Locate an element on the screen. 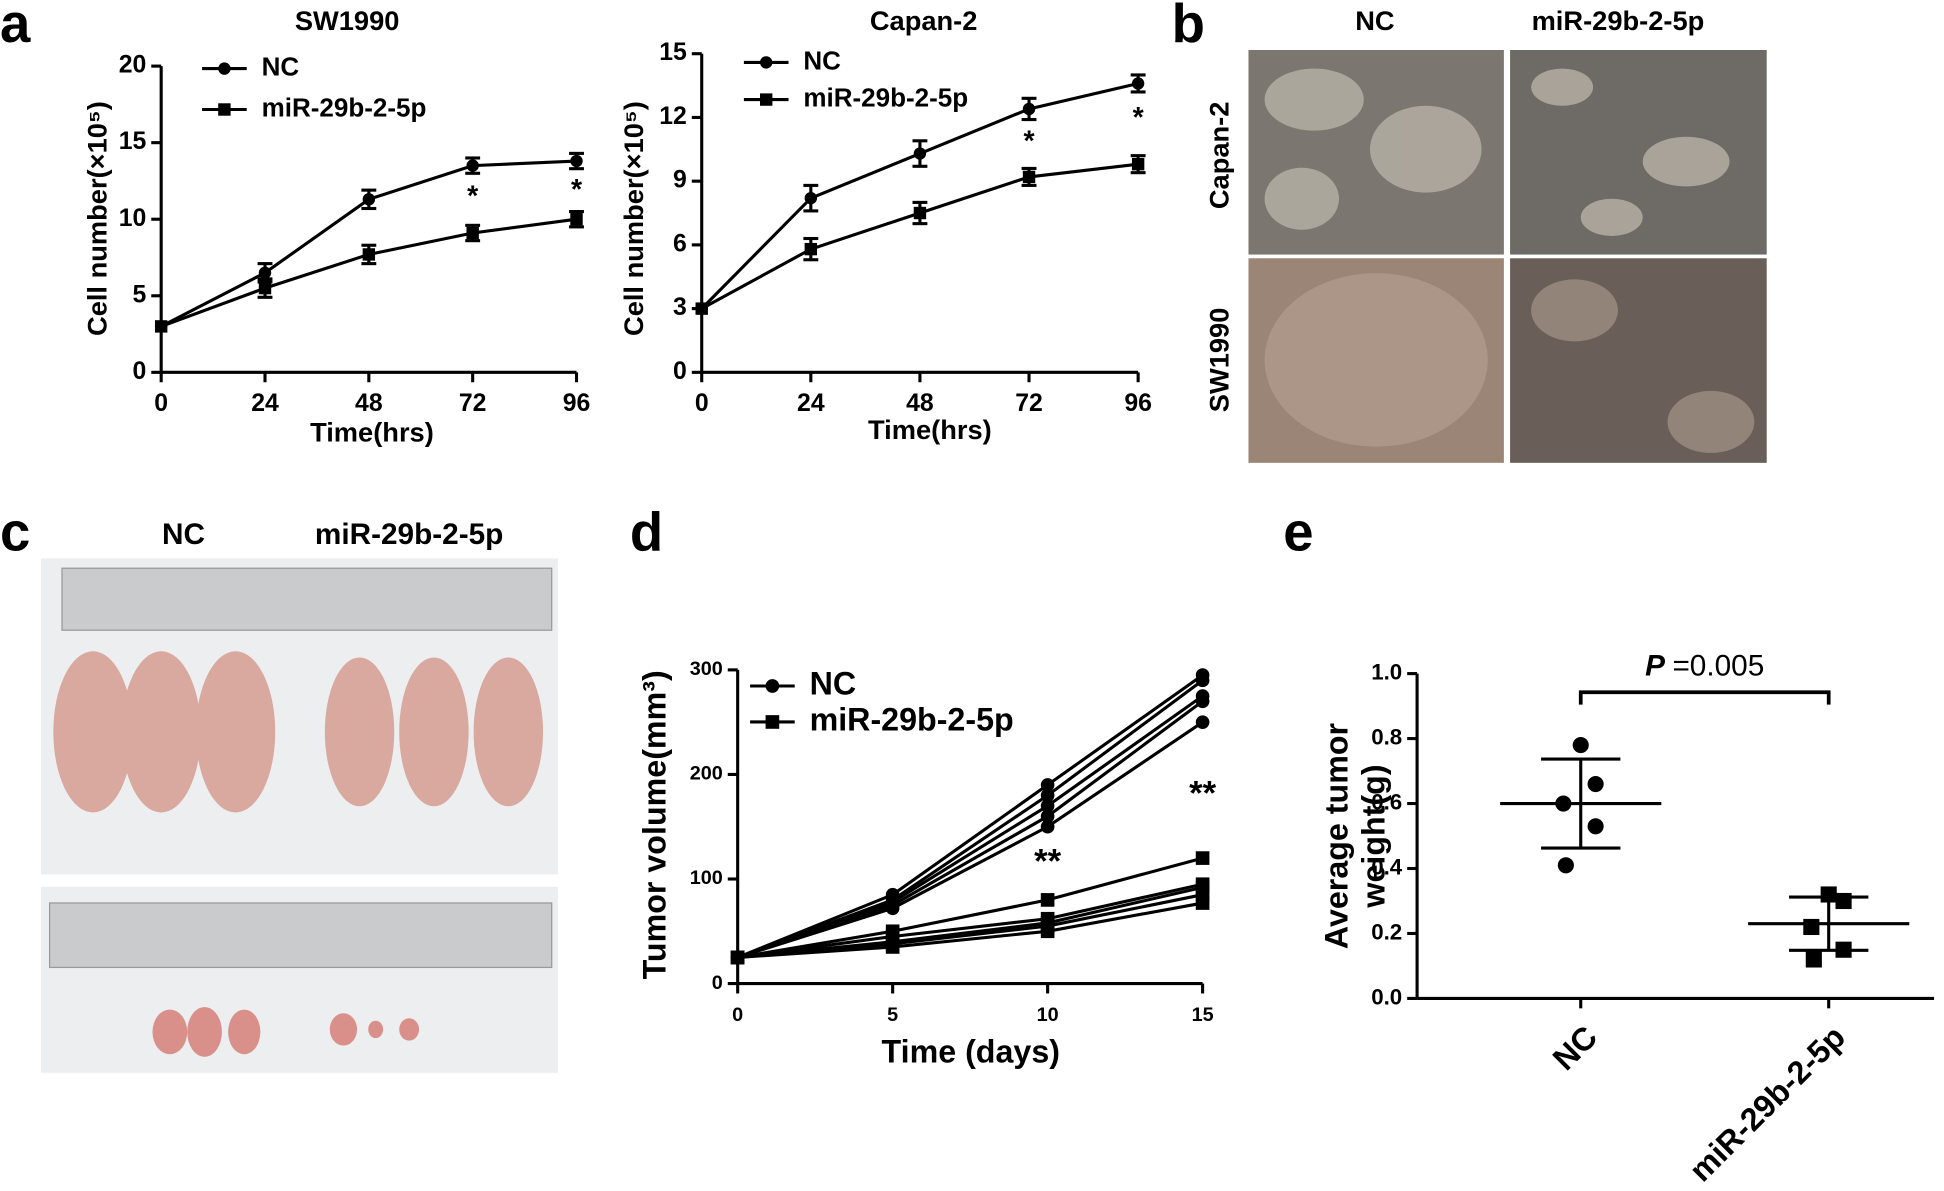 The width and height of the screenshot is (1944, 1191). x-axis-label: Time(hrs) is located at coordinates (930, 429).